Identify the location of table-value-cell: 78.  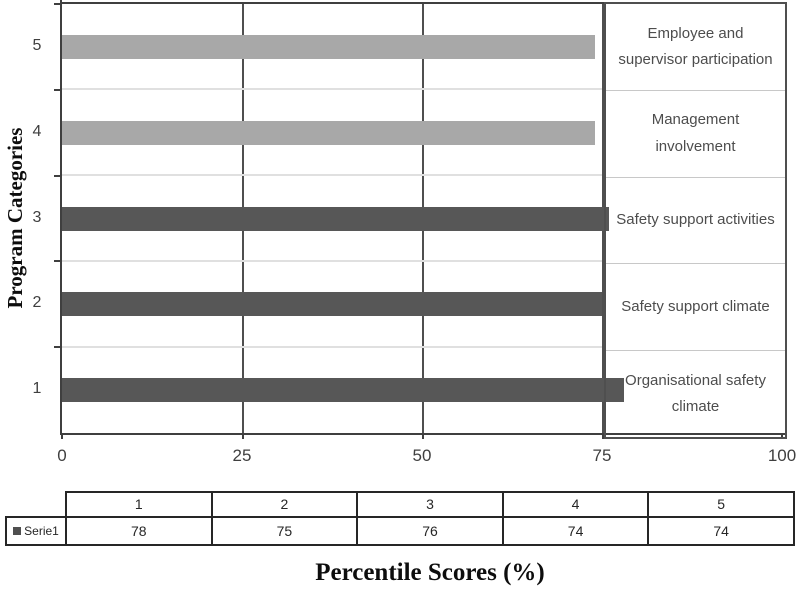
(139, 531).